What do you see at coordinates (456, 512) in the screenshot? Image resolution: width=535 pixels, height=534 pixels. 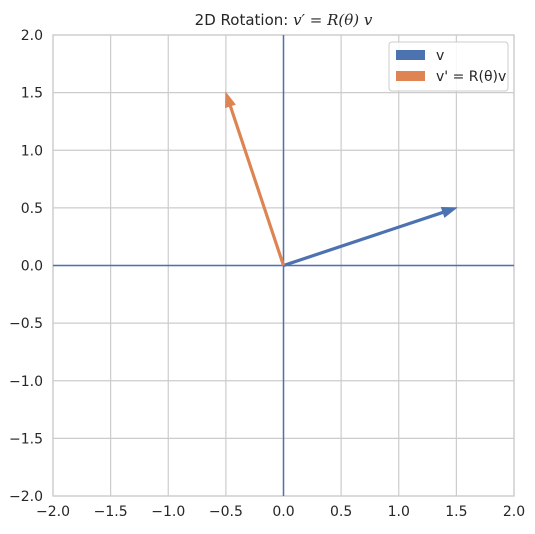 I see `x-tick-label: 1.5` at bounding box center [456, 512].